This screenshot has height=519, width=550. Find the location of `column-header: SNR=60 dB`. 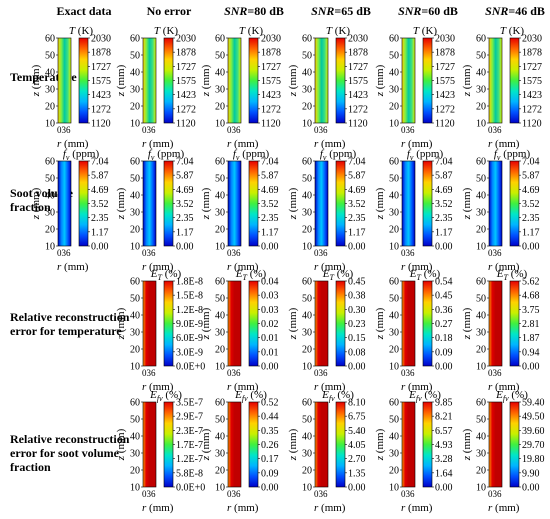

column-header: SNR=60 dB is located at coordinates (428, 11).